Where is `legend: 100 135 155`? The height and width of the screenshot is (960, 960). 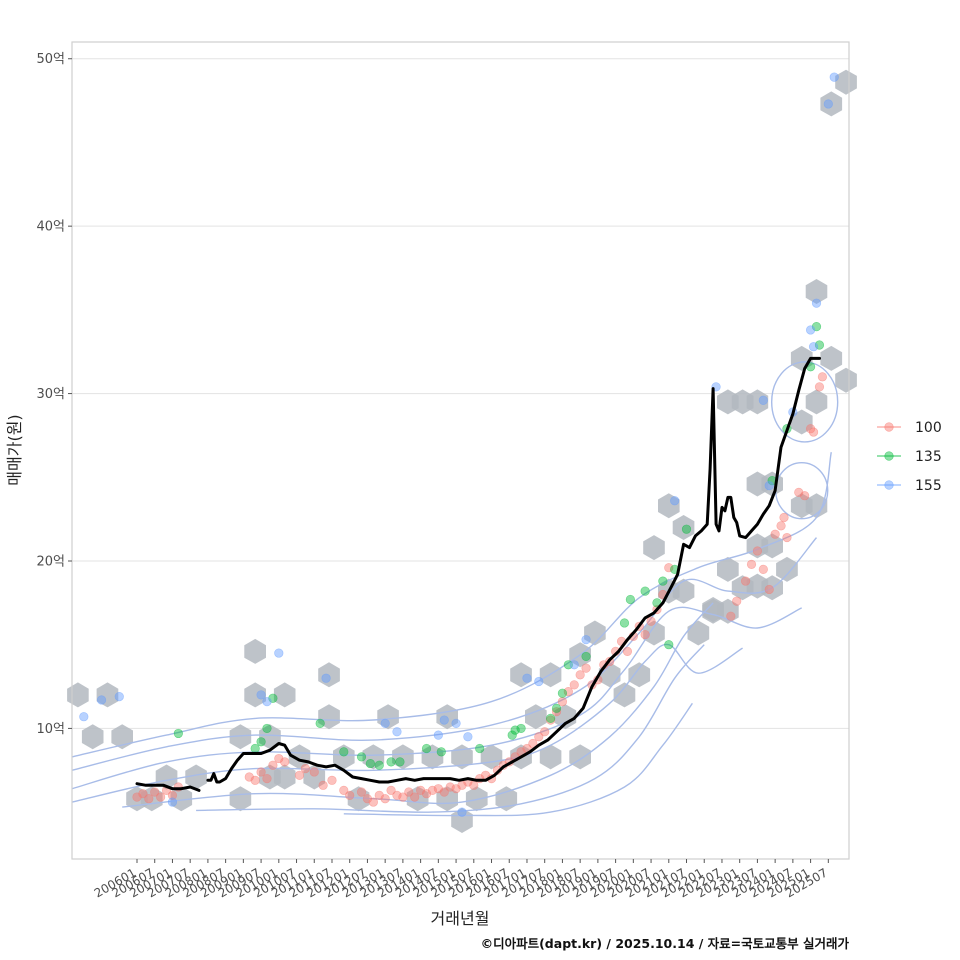
legend: 100 135 155 is located at coordinates (909, 457).